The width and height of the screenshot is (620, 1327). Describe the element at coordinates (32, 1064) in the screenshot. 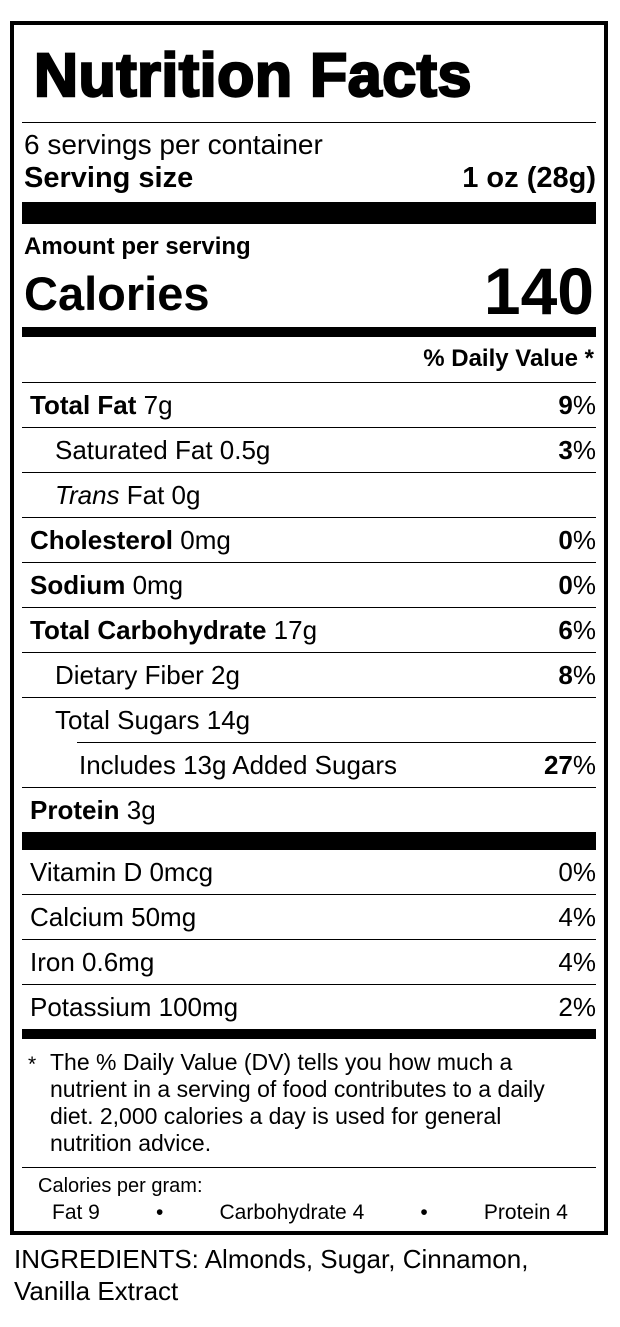

I see `footnote-asterisk: *` at that location.